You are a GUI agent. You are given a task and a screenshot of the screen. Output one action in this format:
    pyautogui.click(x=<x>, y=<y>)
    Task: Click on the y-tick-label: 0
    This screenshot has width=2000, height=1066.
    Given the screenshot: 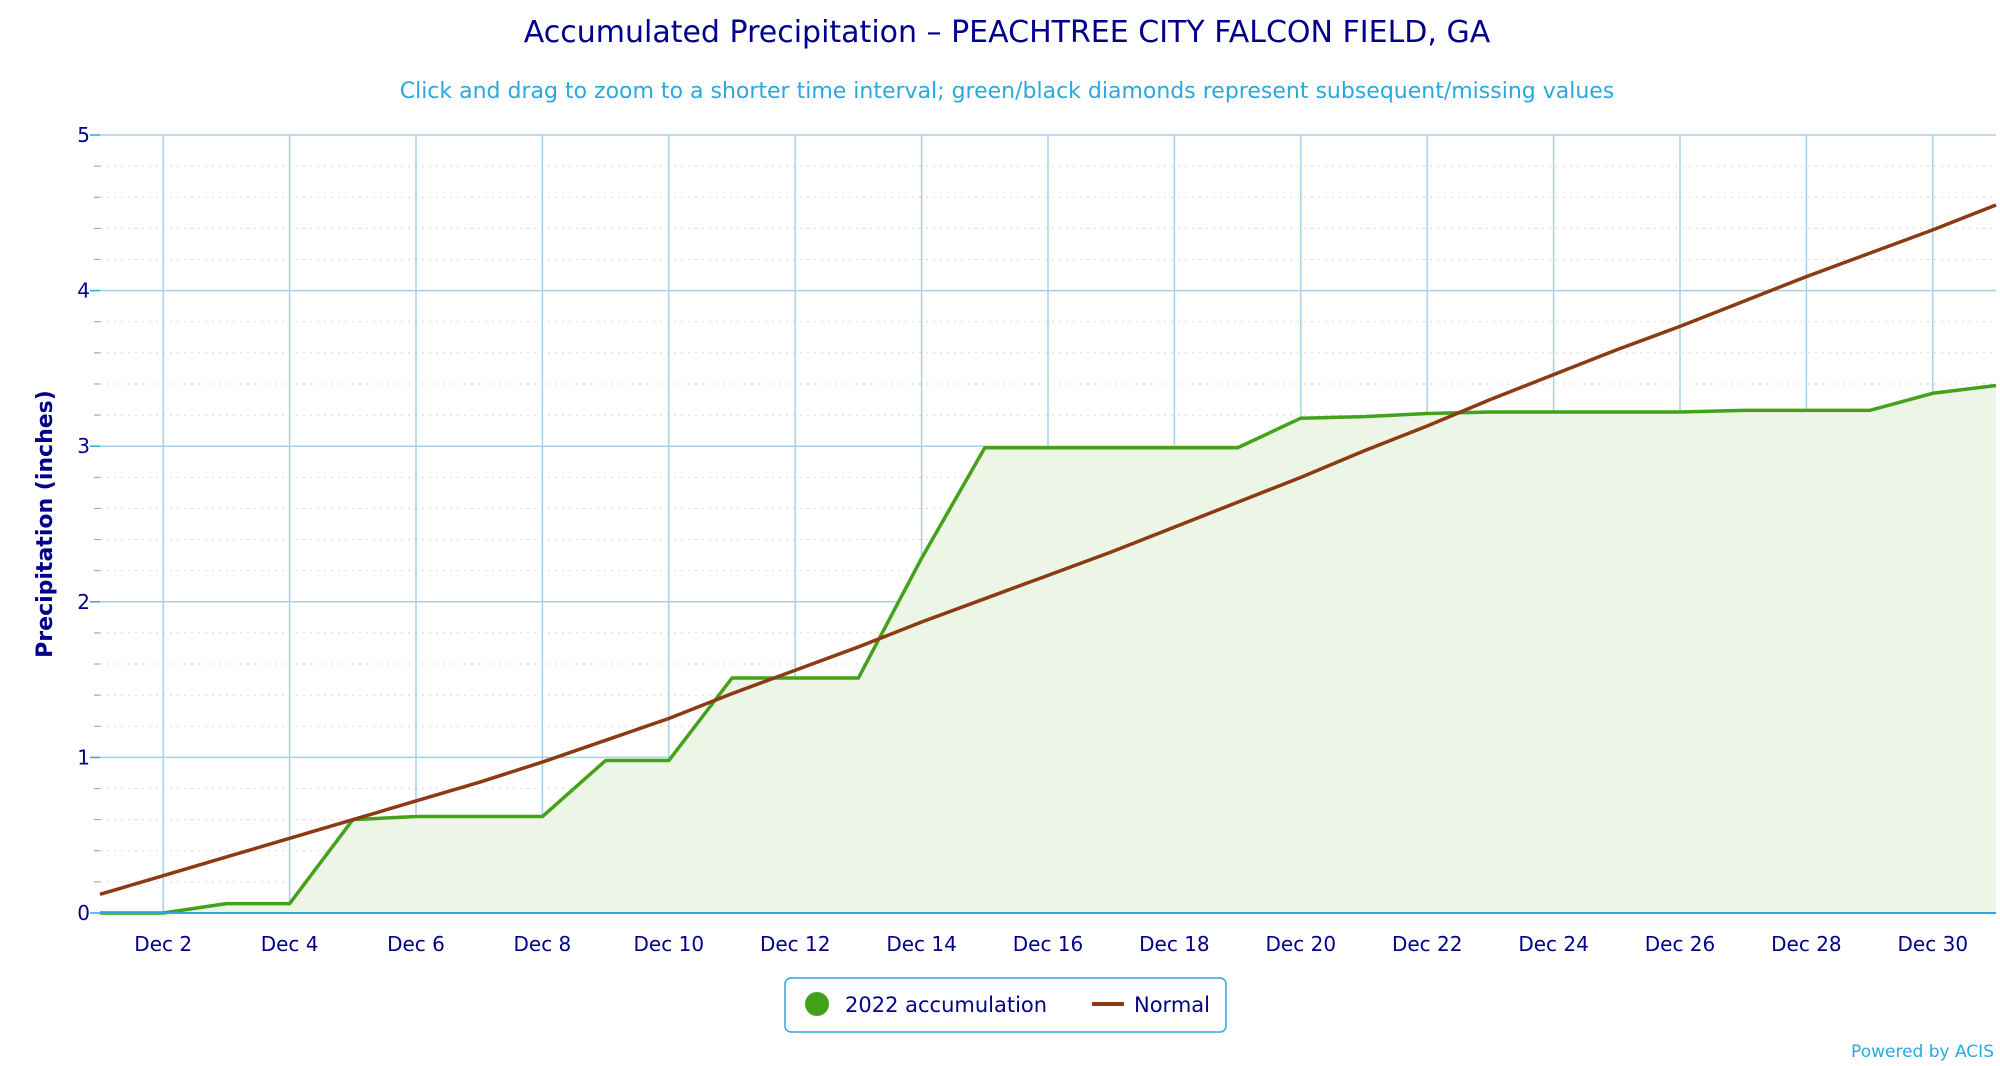 What is the action you would take?
    pyautogui.click(x=83, y=913)
    